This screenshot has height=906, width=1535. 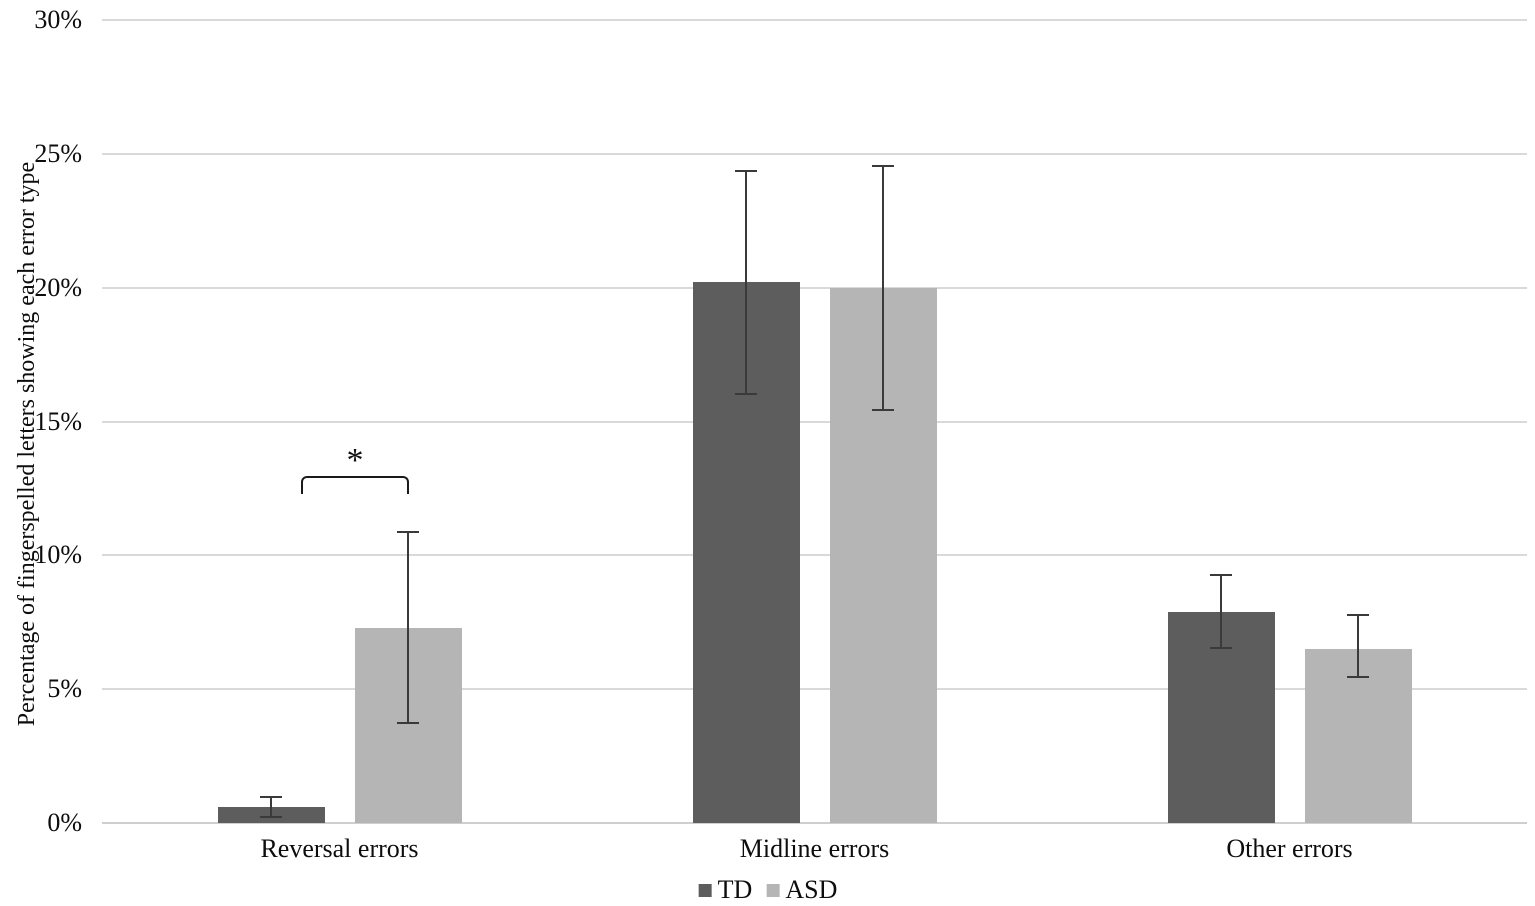 What do you see at coordinates (746, 282) in the screenshot?
I see `error-bar-td-midline-errors` at bounding box center [746, 282].